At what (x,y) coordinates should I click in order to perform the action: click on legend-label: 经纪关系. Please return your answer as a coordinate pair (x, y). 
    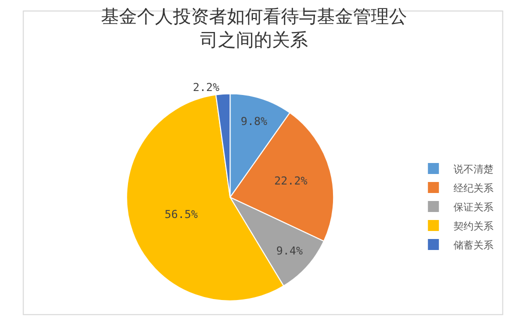
    Looking at the image, I should click on (473, 188).